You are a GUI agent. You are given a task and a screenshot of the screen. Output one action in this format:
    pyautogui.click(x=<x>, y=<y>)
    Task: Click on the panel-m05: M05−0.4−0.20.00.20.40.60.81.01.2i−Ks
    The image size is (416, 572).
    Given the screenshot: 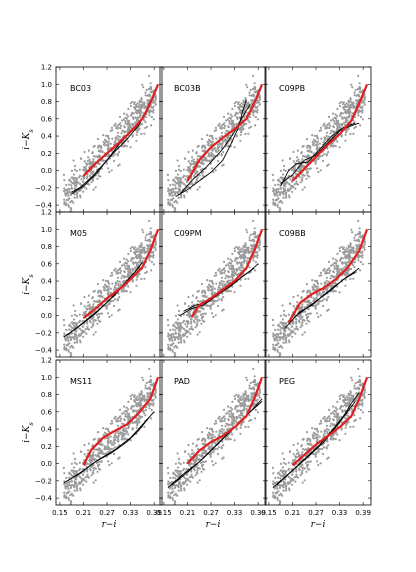 What is the action you would take?
    pyautogui.click(x=92, y=283)
    